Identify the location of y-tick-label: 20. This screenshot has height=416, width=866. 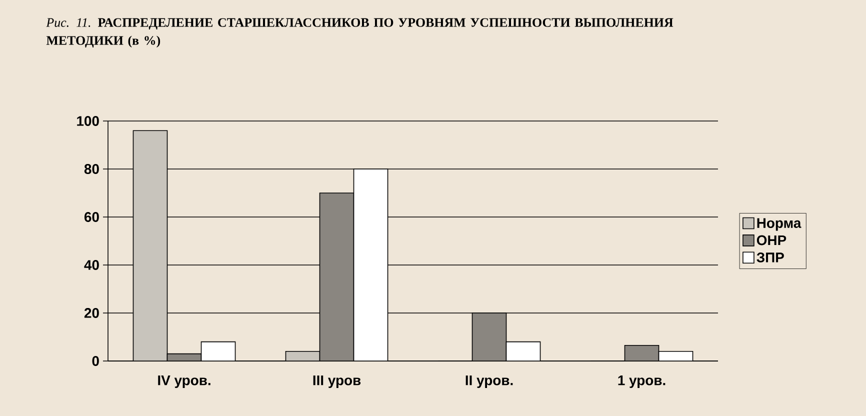
(91, 313).